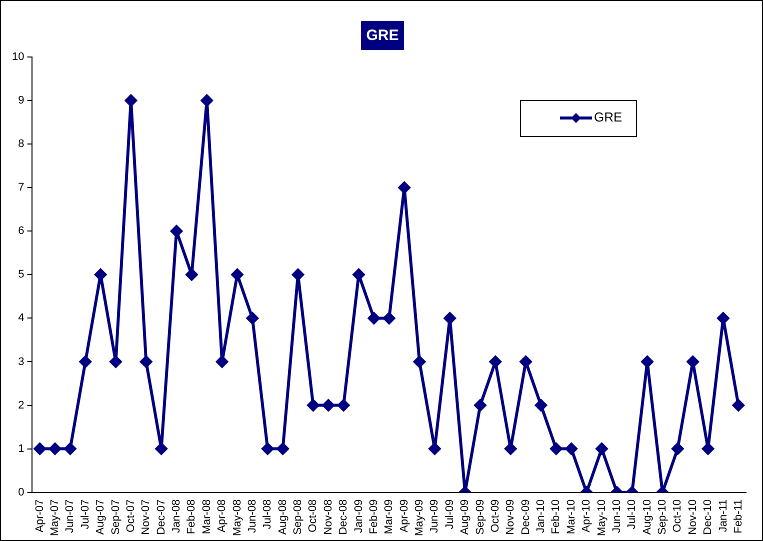 The image size is (763, 541). Describe the element at coordinates (647, 517) in the screenshot. I see `x-tick-label: Aug-10` at that location.